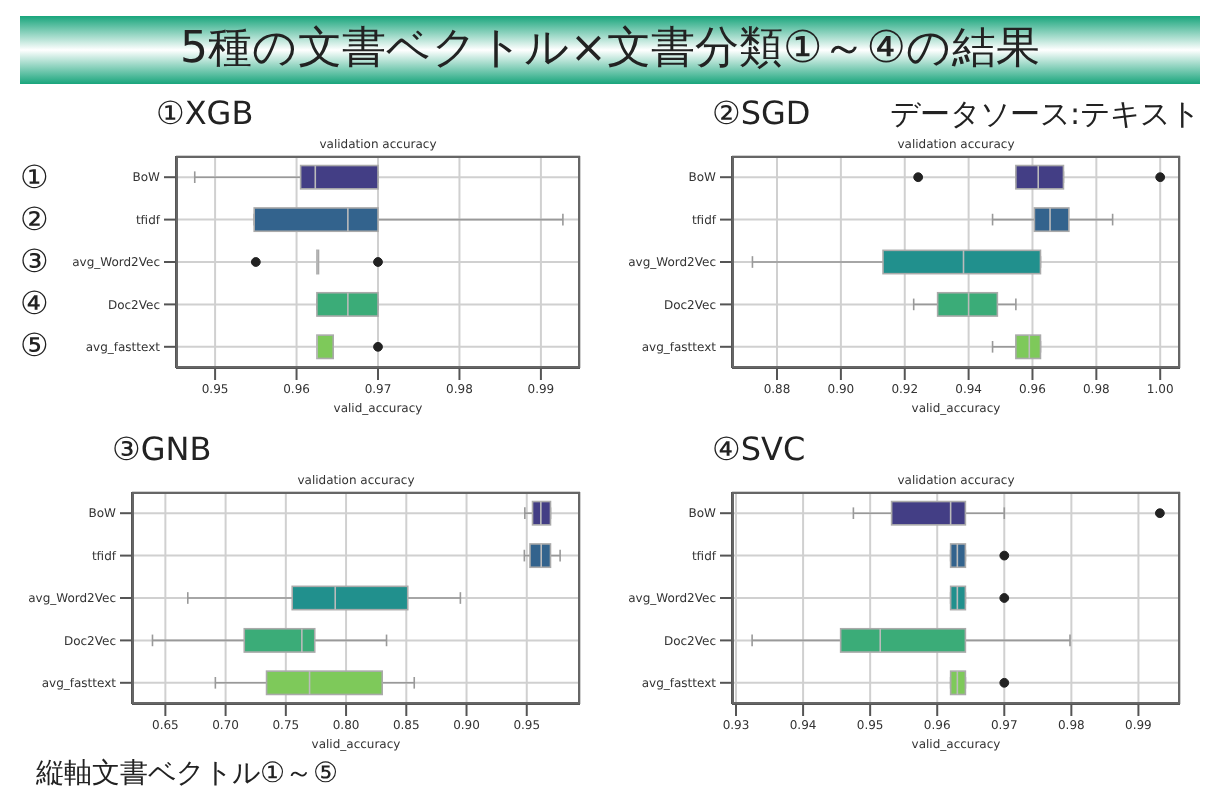  What do you see at coordinates (187, 774) in the screenshot?
I see `text: 縦軸文書ベクトル①～⑤` at bounding box center [187, 774].